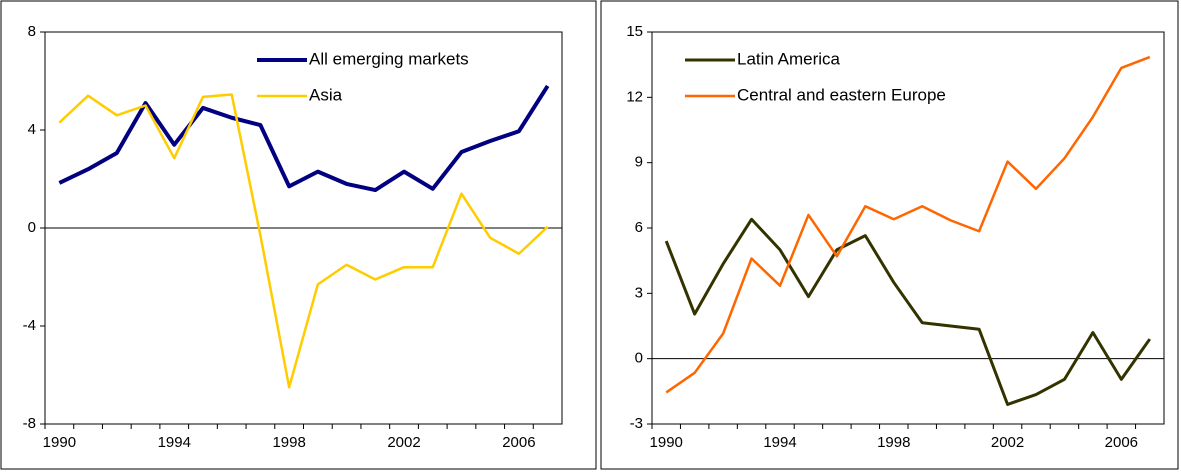  What do you see at coordinates (841, 94) in the screenshot?
I see `legend-label: Central and eastern Europe` at bounding box center [841, 94].